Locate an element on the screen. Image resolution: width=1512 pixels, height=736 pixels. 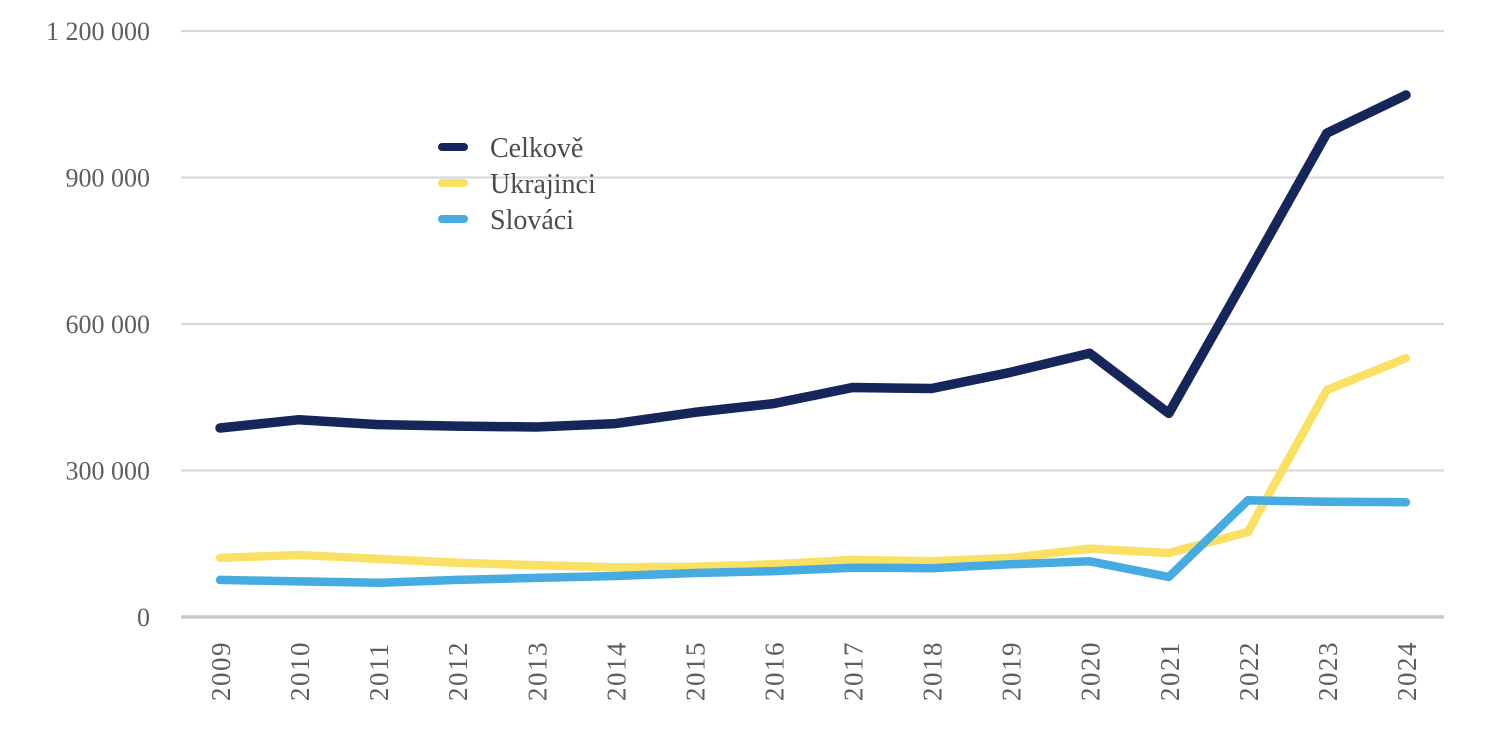
legend-item-celkov: Celkově is located at coordinates (510, 148).